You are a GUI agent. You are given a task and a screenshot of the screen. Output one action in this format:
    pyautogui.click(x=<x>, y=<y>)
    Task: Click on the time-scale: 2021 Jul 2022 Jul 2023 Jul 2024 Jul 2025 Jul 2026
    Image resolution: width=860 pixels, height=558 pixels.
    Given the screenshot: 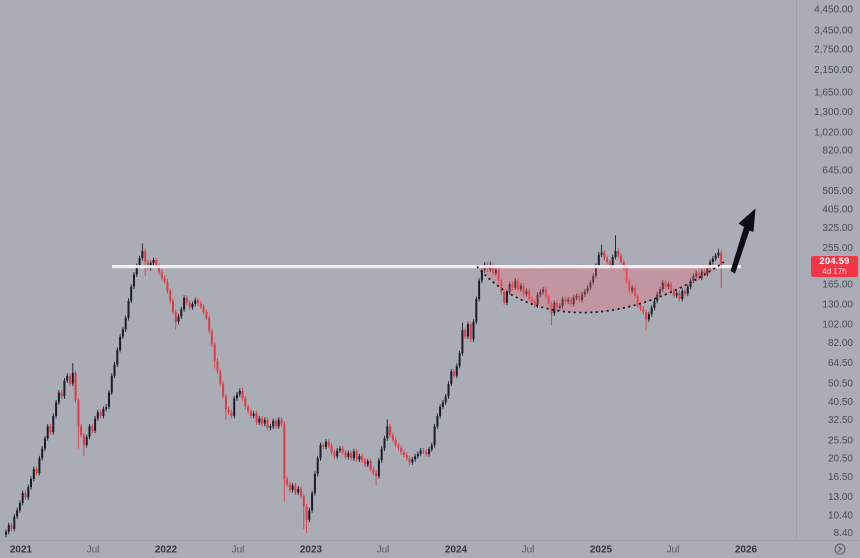 What is the action you would take?
    pyautogui.click(x=384, y=550)
    